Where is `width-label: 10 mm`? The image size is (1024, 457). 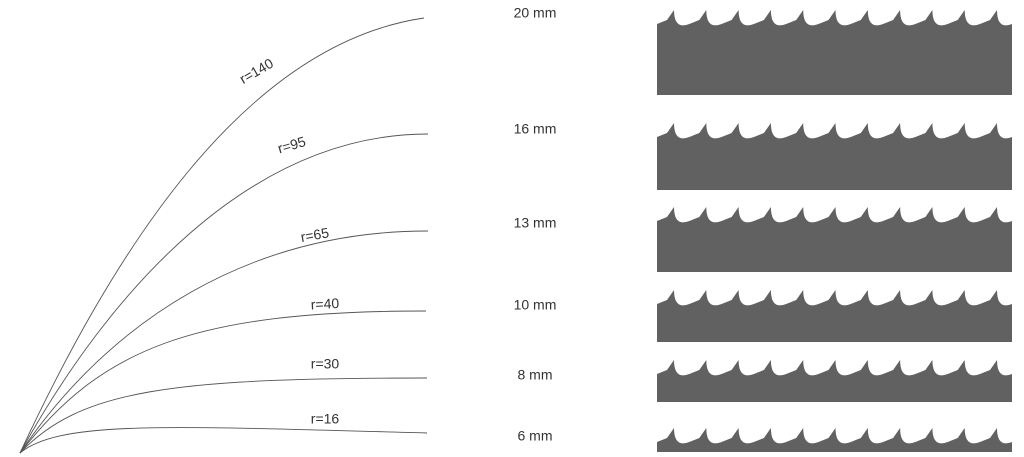 width-label: 10 mm is located at coordinates (535, 305).